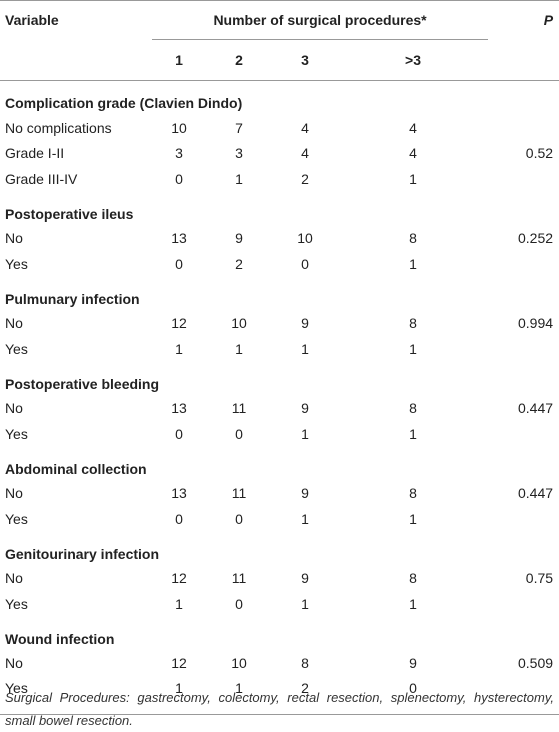 The image size is (559, 732). What do you see at coordinates (239, 60) in the screenshot?
I see `subcolumn-header: 2` at bounding box center [239, 60].